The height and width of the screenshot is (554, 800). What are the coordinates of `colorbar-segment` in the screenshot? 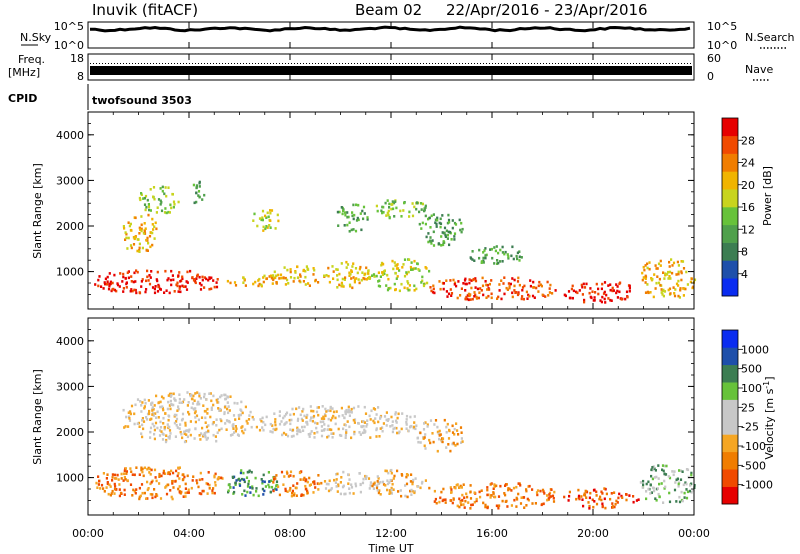 It's located at (730, 127).